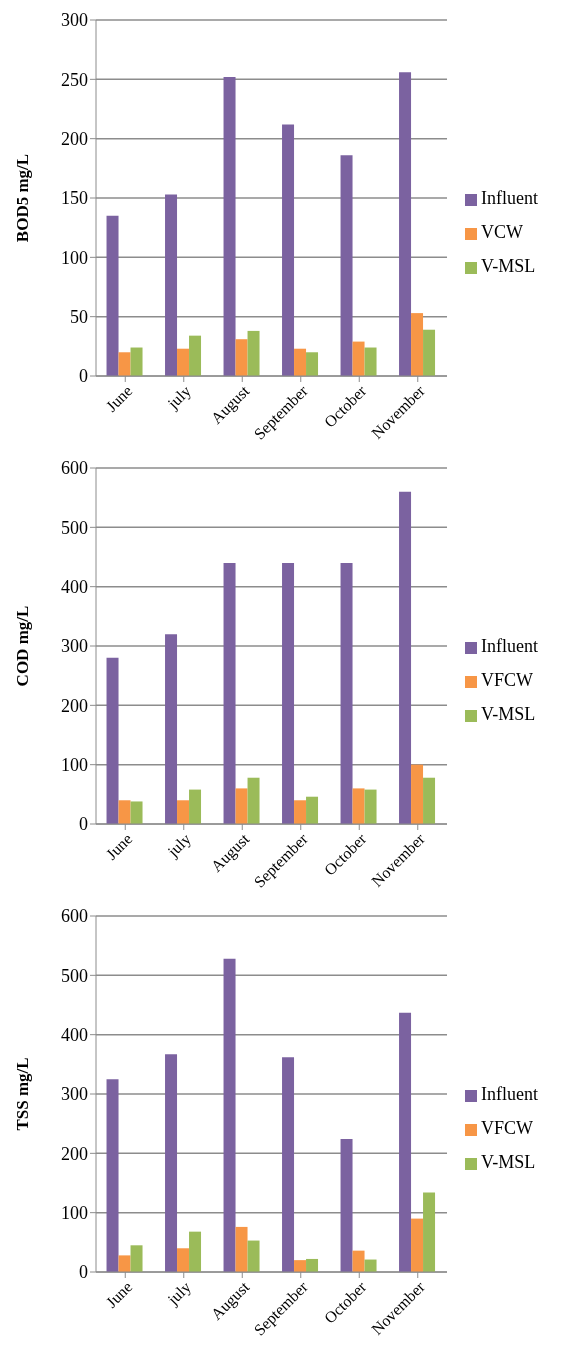 Image resolution: width=566 pixels, height=1345 pixels. Describe the element at coordinates (23, 198) in the screenshot. I see `y-axis-title: BOD5 mg/L` at that location.